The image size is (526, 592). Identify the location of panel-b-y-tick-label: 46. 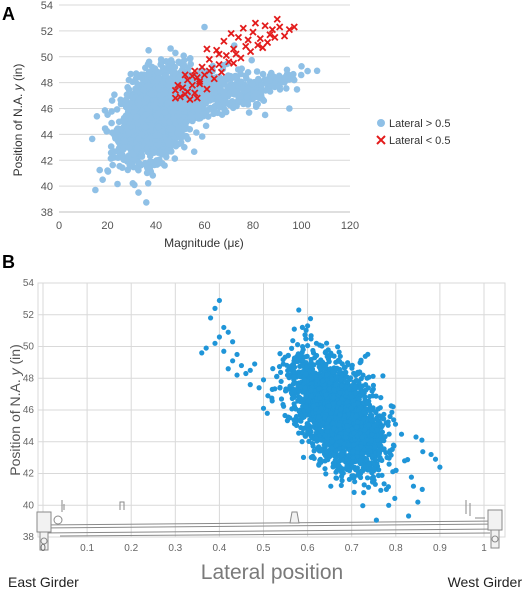
(29, 410).